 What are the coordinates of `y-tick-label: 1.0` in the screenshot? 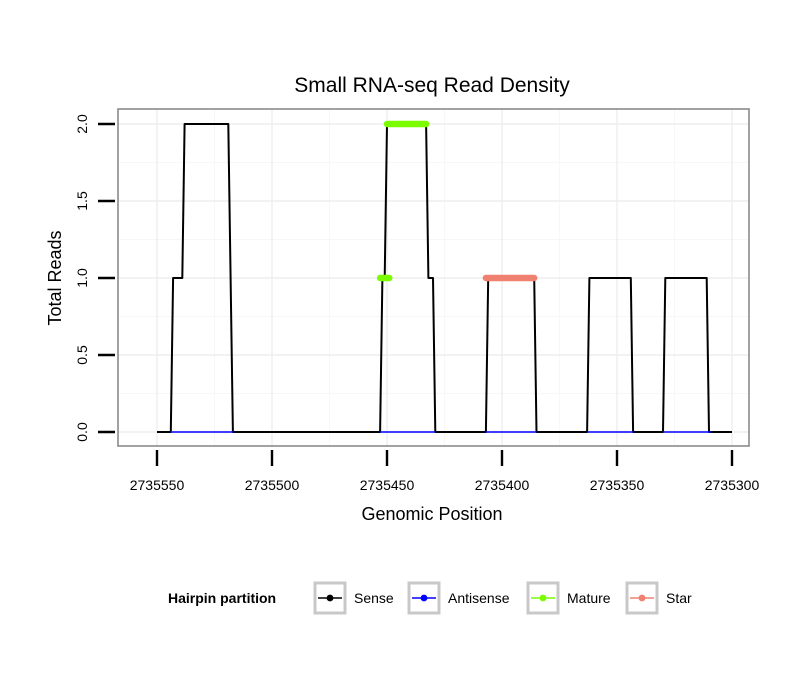 It's located at (82, 278).